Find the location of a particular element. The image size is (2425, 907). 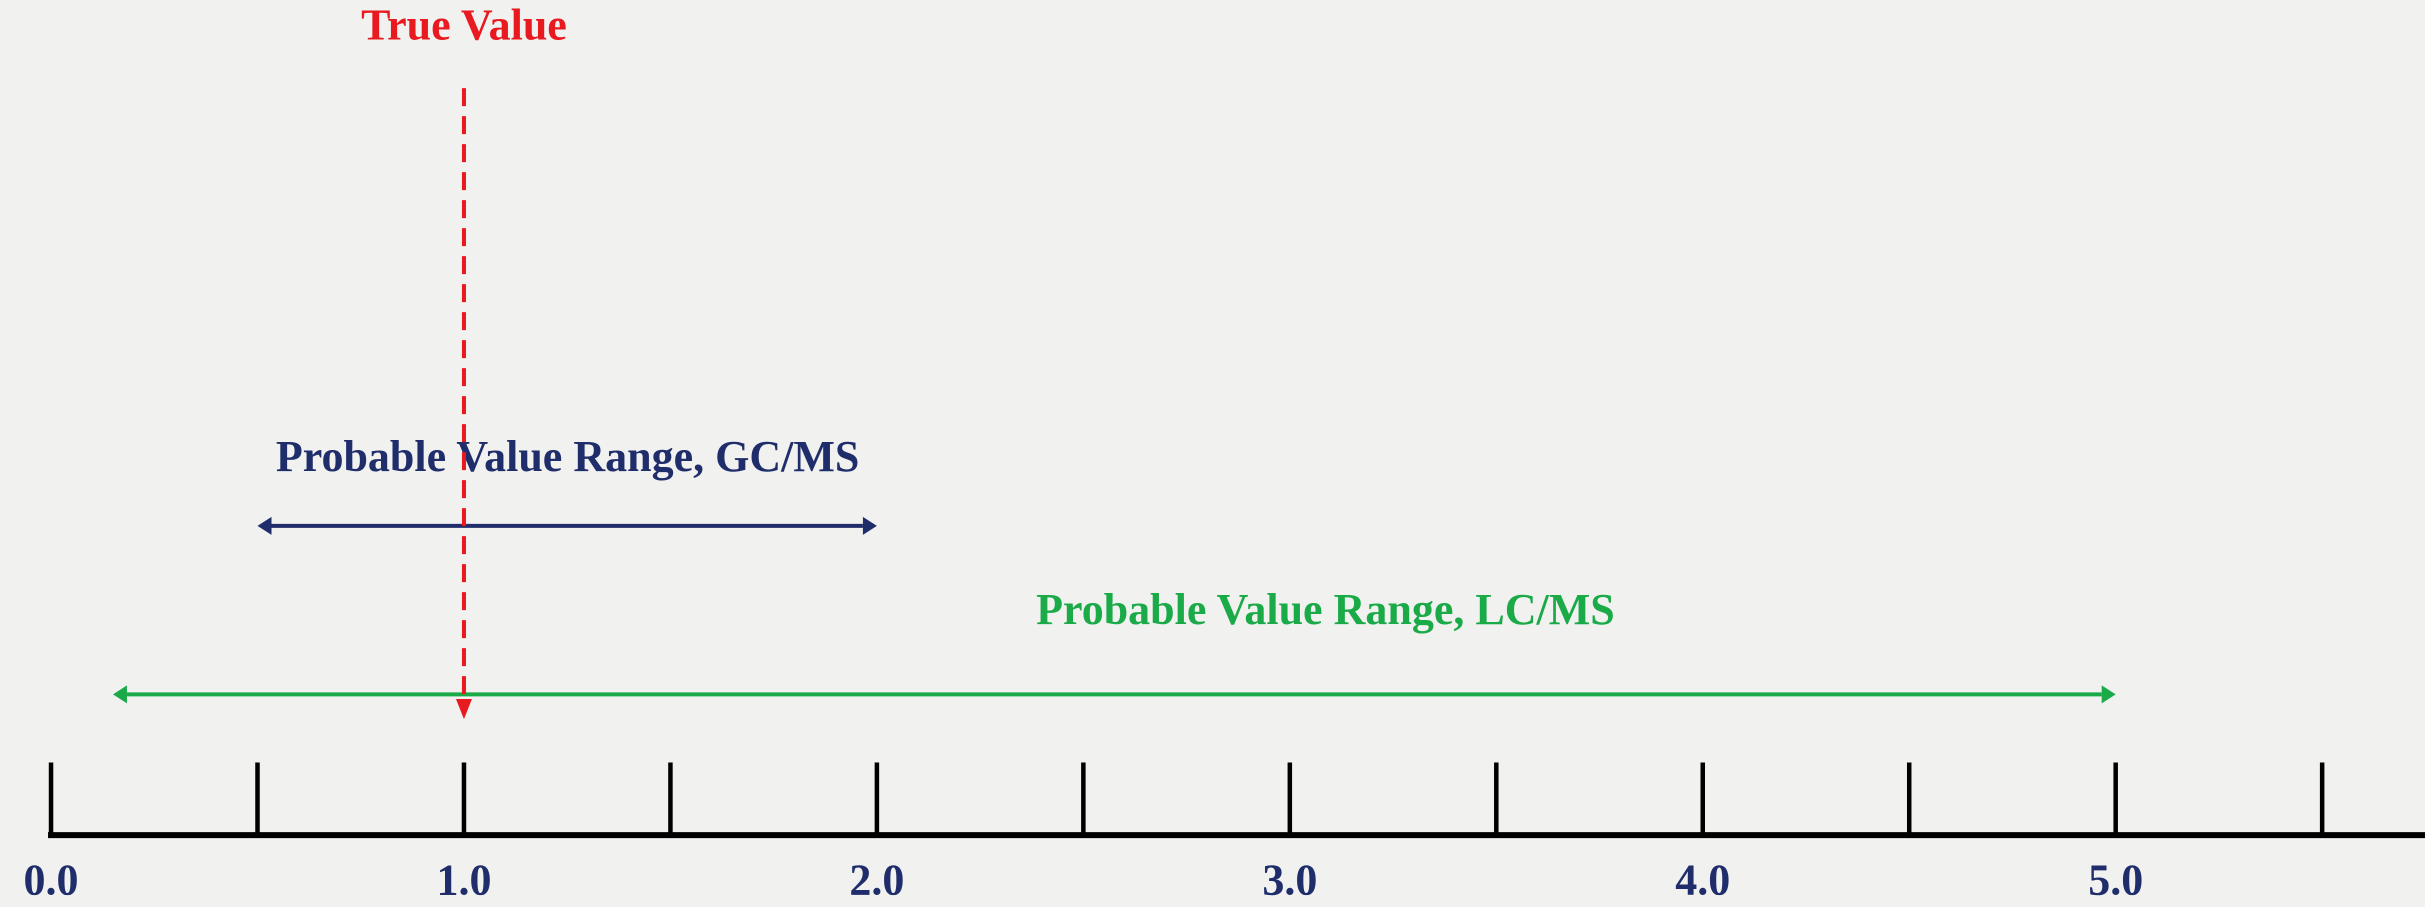

tick-label: 1.0 is located at coordinates (463, 880).